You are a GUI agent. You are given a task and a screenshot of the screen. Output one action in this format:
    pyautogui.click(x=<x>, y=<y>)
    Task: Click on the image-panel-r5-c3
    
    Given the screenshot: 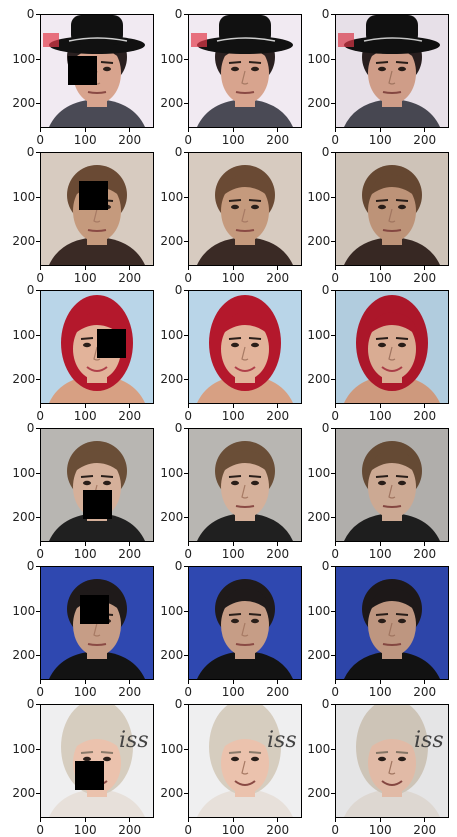 What is the action you would take?
    pyautogui.click(x=392, y=623)
    